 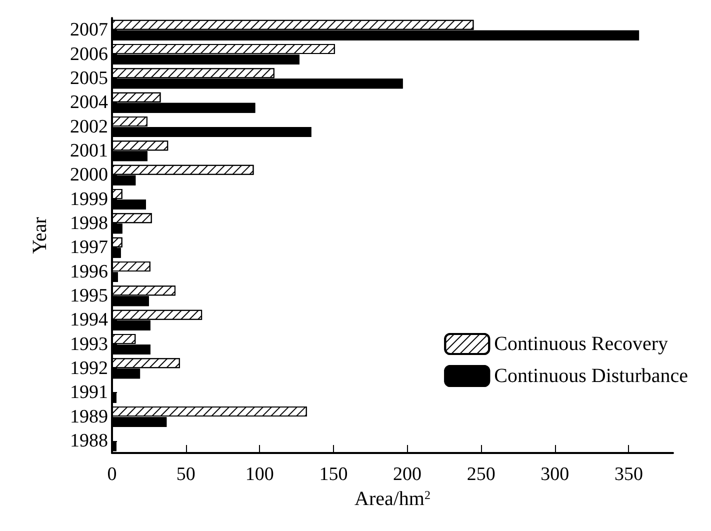 I want to click on y-tick-label: 2001, so click(x=89, y=151).